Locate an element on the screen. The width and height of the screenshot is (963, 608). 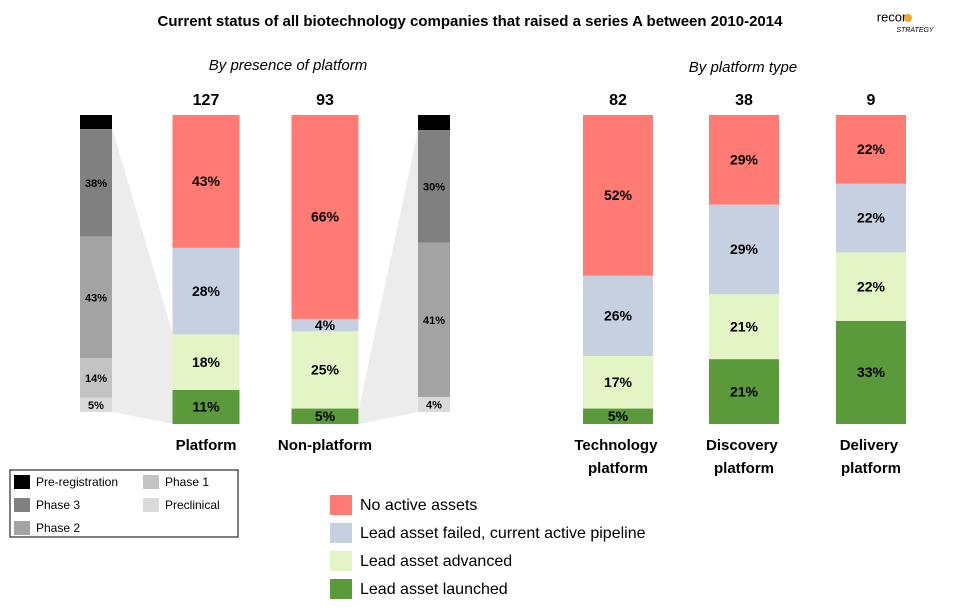
total-label: 93 is located at coordinates (325, 100).